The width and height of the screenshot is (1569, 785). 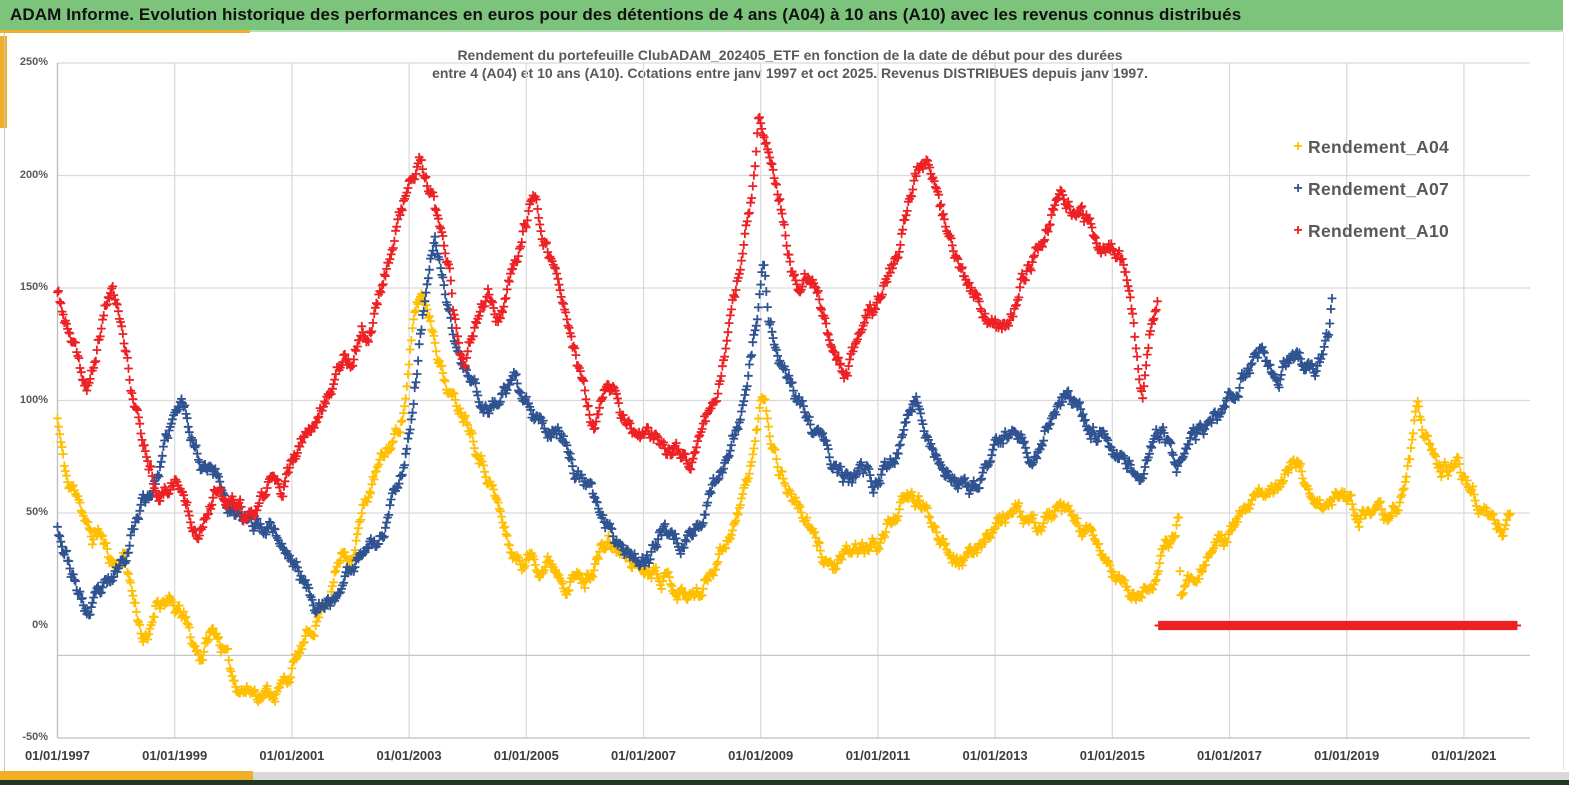 I want to click on green-accent-underline, so click(x=906, y=31).